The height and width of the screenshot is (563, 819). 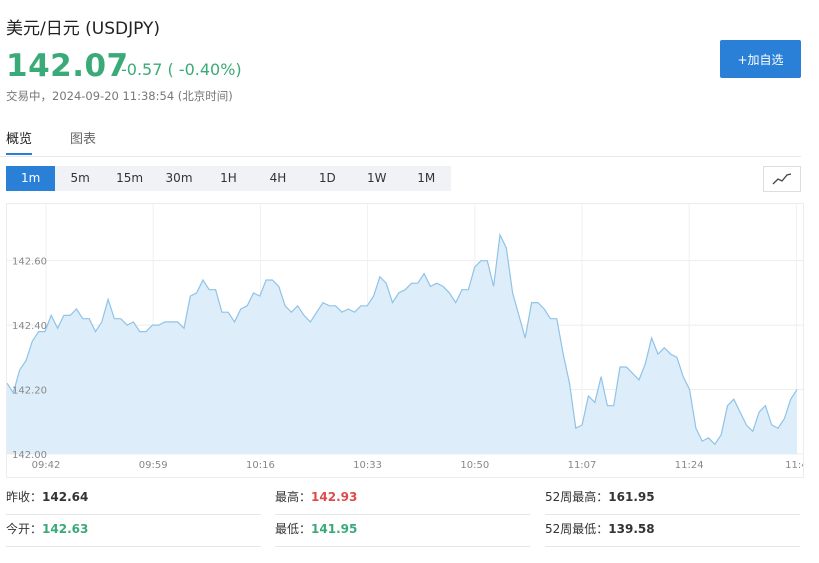 What do you see at coordinates (334, 497) in the screenshot?
I see `stat-value: 142.93` at bounding box center [334, 497].